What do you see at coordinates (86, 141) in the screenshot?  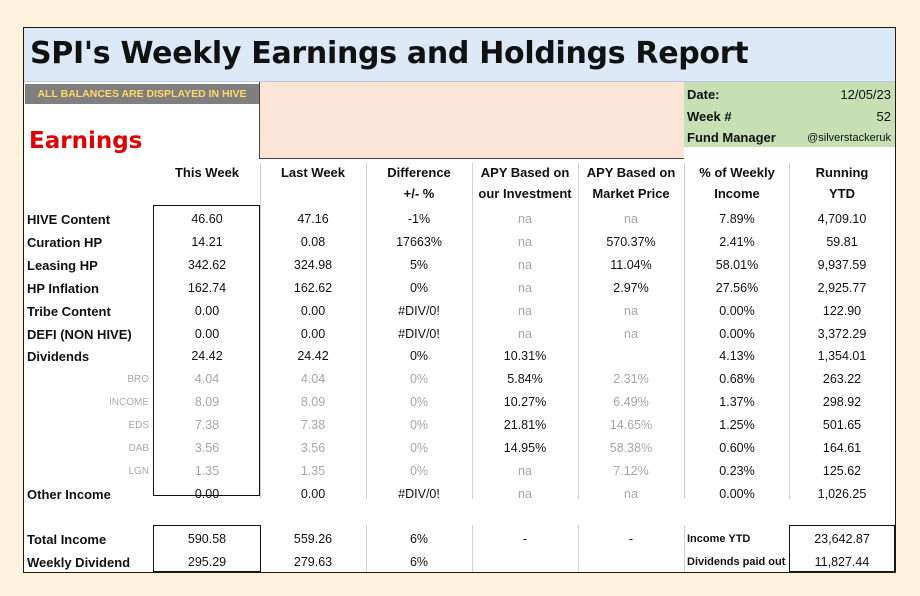 I see `section-title: Earnings` at bounding box center [86, 141].